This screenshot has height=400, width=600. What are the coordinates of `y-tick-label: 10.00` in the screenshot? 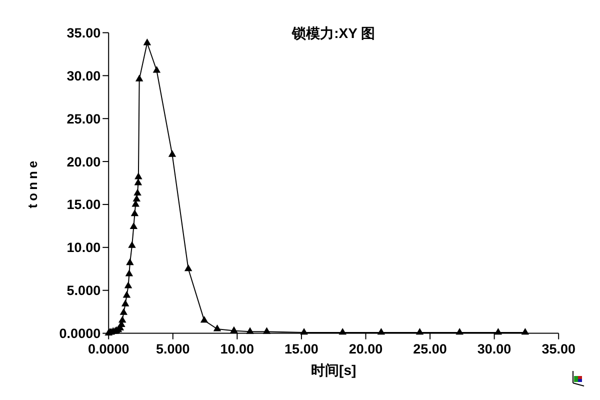 It's located at (83, 248).